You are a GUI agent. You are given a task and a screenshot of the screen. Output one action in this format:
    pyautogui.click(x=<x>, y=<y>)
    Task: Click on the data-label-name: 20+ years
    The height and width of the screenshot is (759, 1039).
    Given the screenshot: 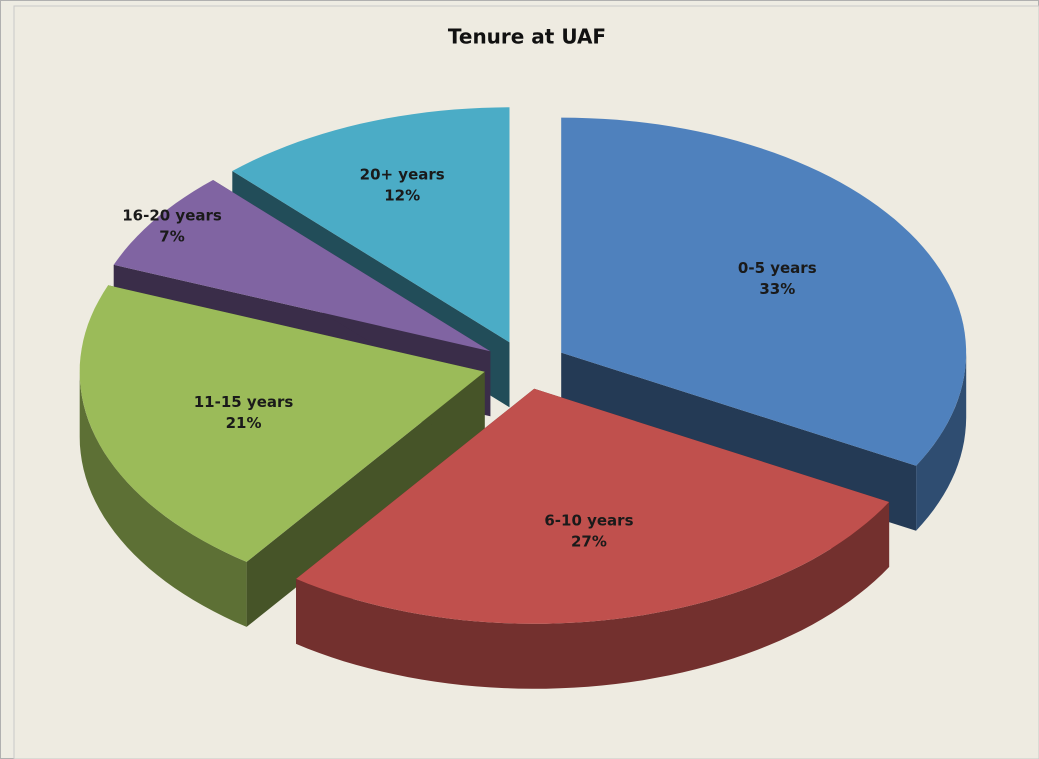 What is the action you would take?
    pyautogui.click(x=402, y=175)
    